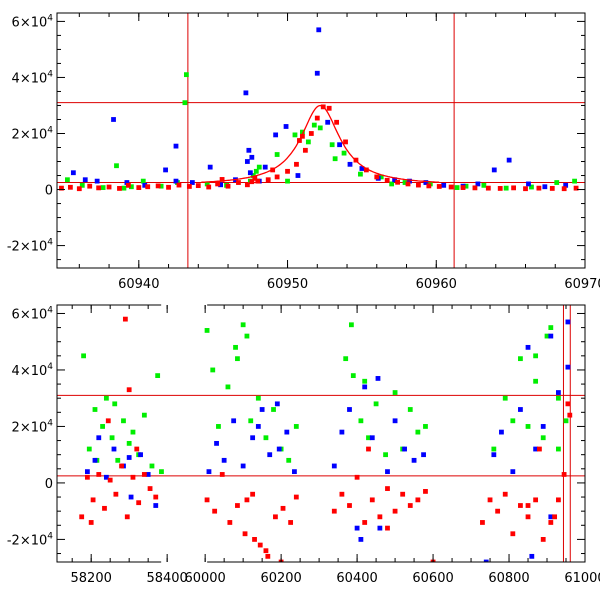 The height and width of the screenshot is (600, 600). What do you see at coordinates (319, 148) in the screenshot?
I see `series-red` at bounding box center [319, 148].